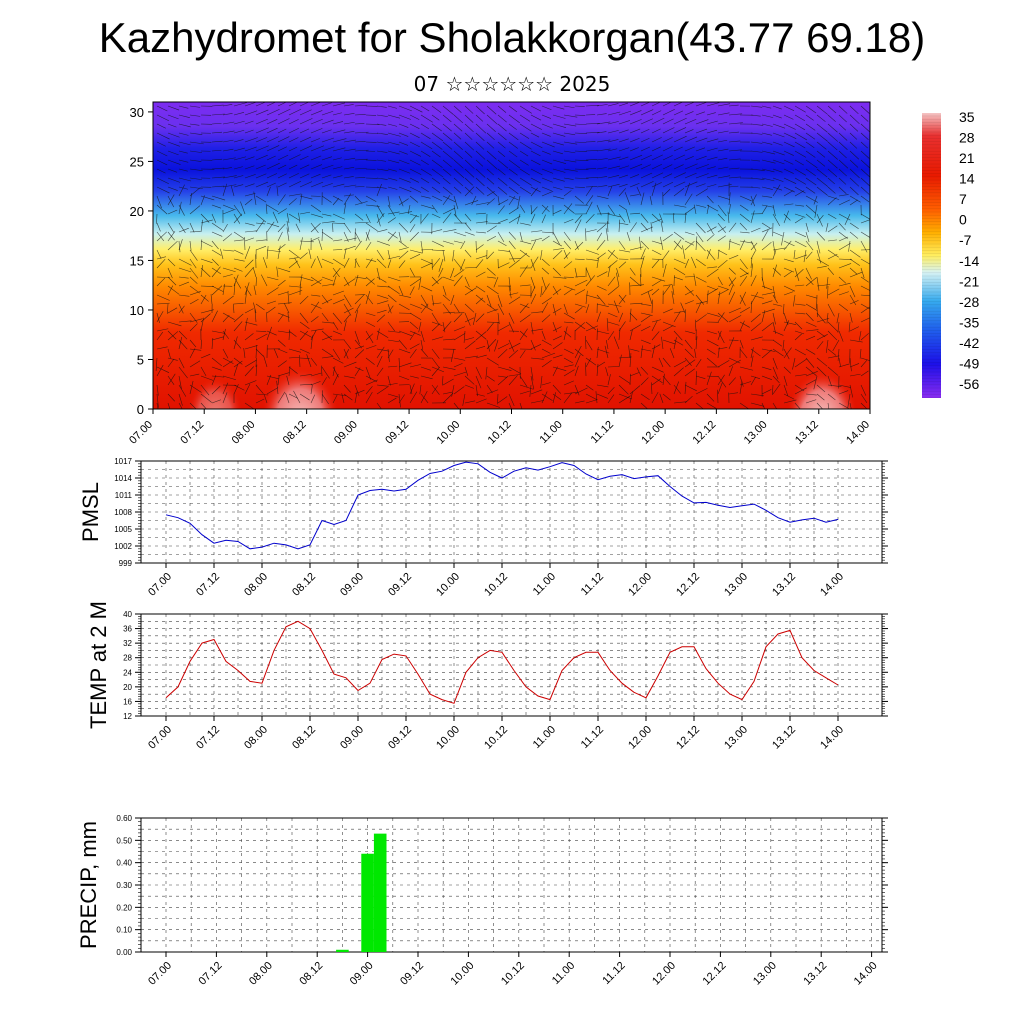 This screenshot has height=1024, width=1024. What do you see at coordinates (448, 433) in the screenshot?
I see `x-tick-label: 10.00` at bounding box center [448, 433].